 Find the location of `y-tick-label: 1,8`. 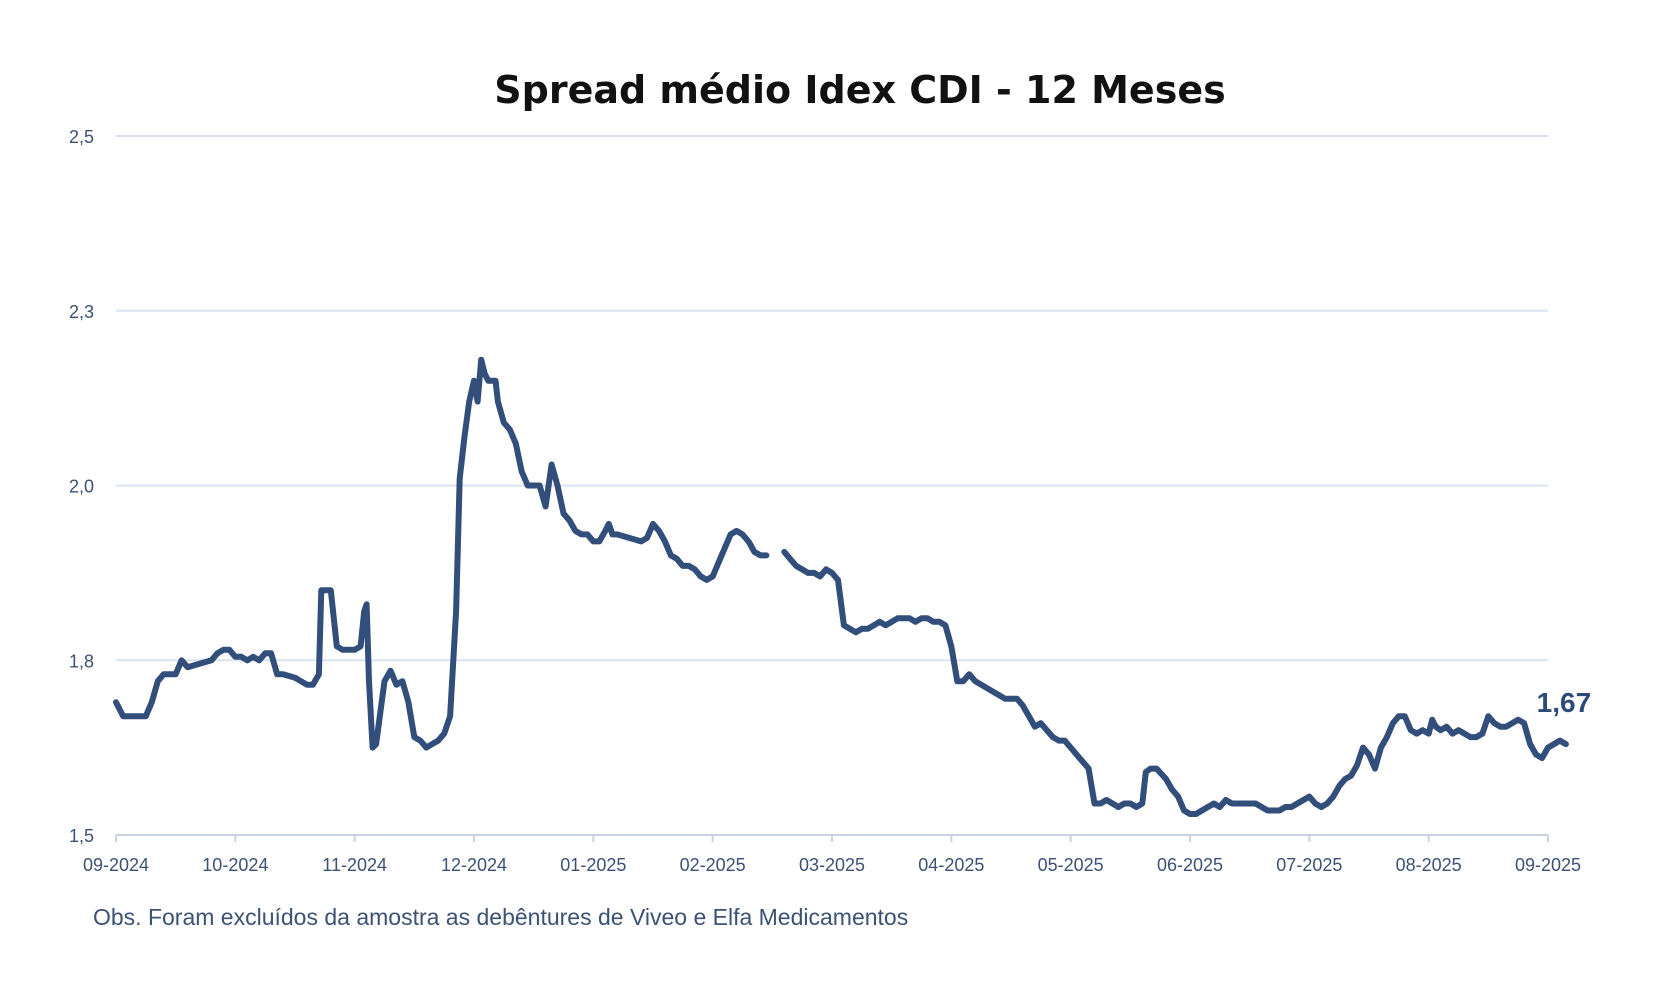

y-tick-label: 1,8 is located at coordinates (81, 661).